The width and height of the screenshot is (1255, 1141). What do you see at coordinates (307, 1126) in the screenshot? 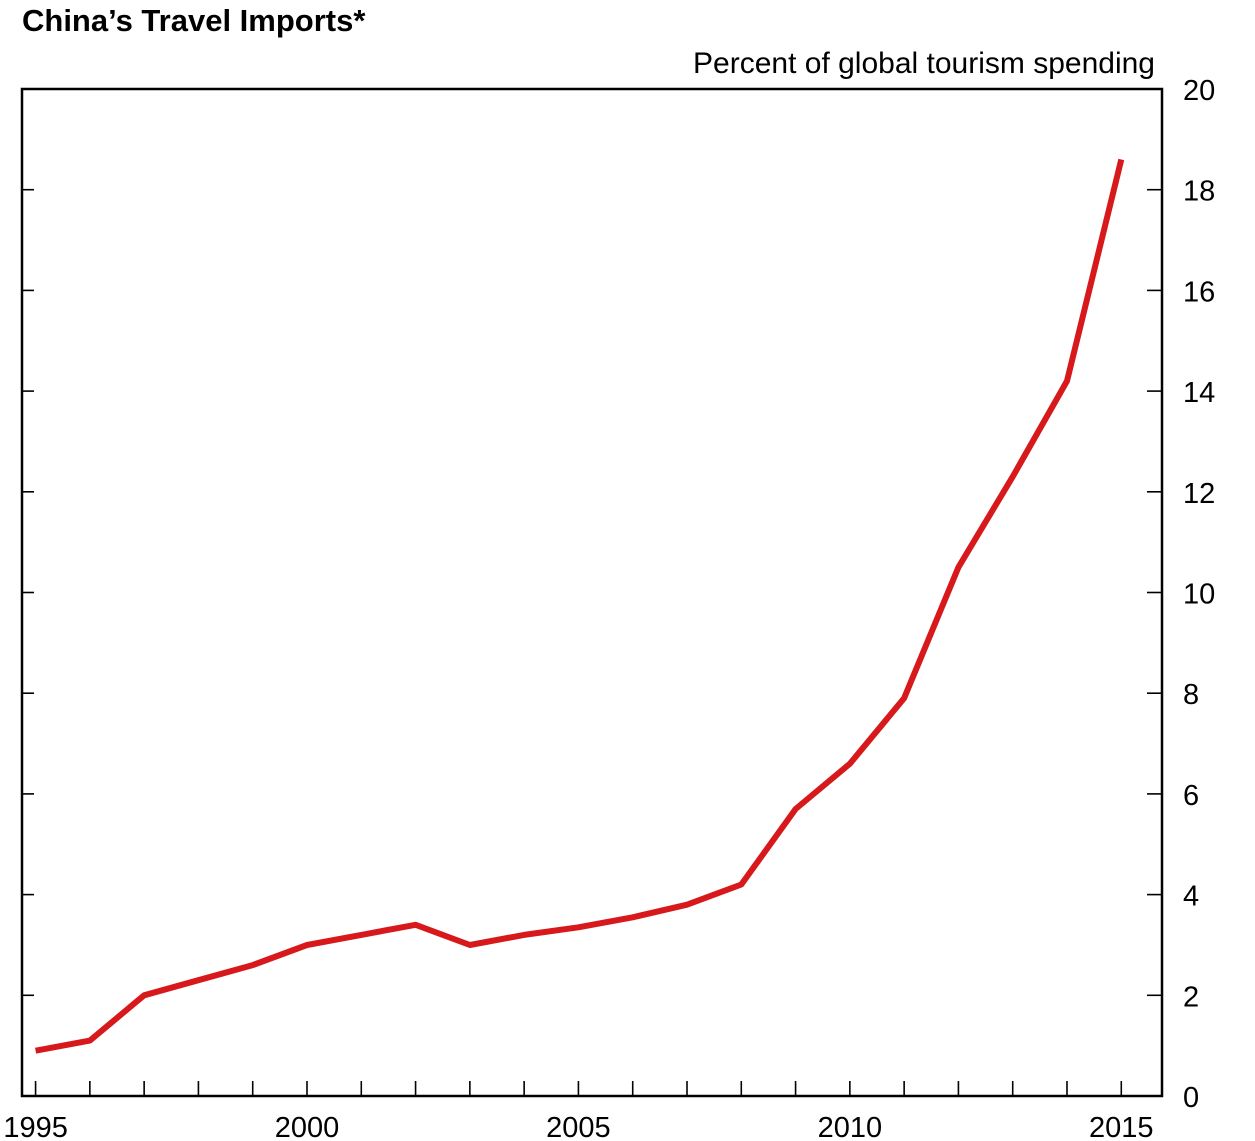
I see `x-tick-label: 2000` at bounding box center [307, 1126].